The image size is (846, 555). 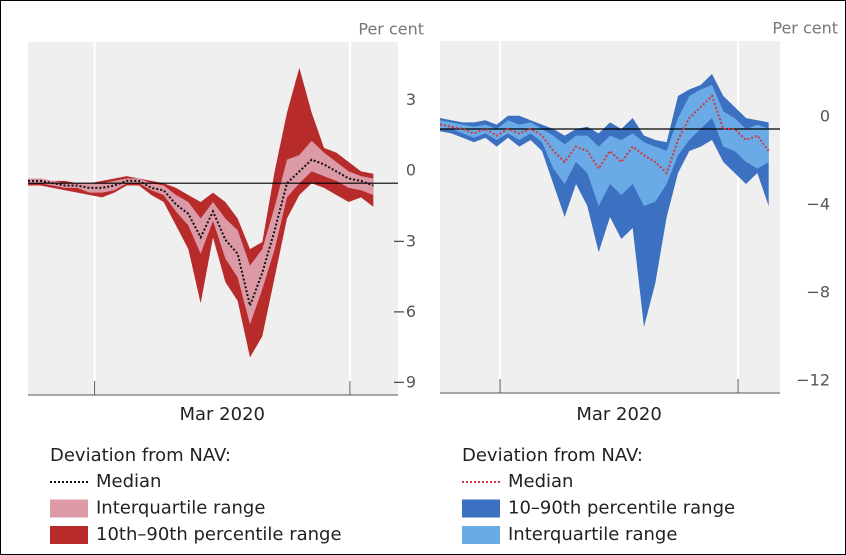 I want to click on y-tick-label: 3, so click(x=411, y=99).